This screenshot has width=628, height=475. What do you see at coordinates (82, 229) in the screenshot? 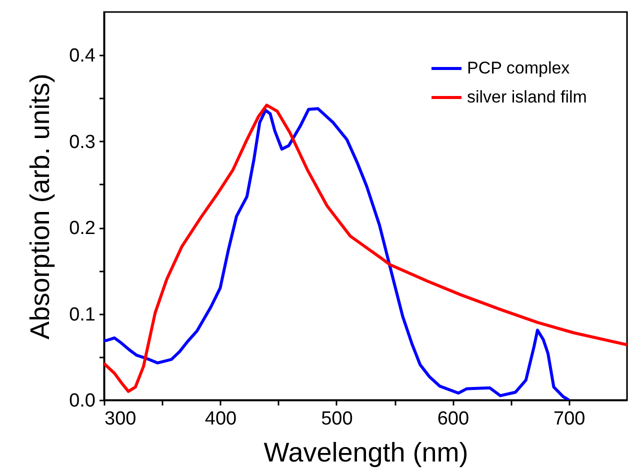
I see `y-tick-label: 0.2` at bounding box center [82, 229].